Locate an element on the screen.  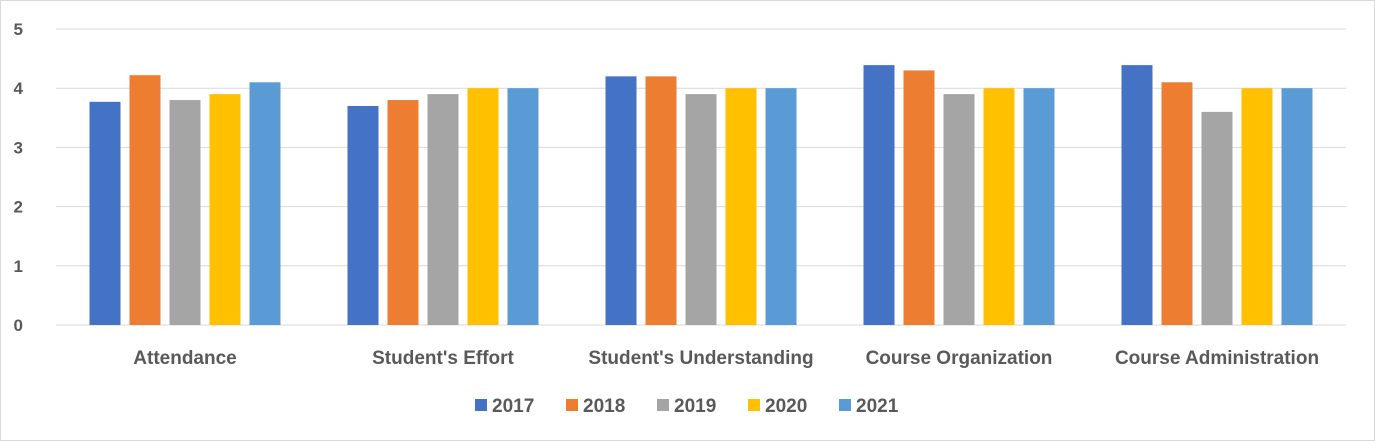
category-label: Student's Effort is located at coordinates (443, 358).